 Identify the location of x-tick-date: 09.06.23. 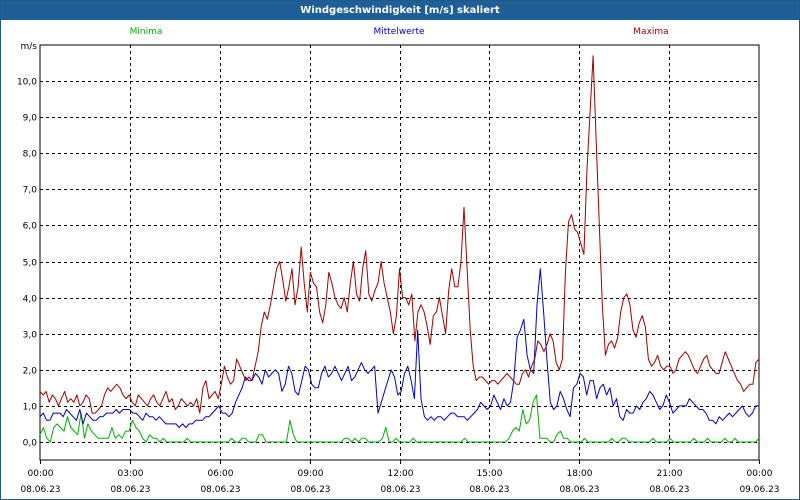
(759, 490).